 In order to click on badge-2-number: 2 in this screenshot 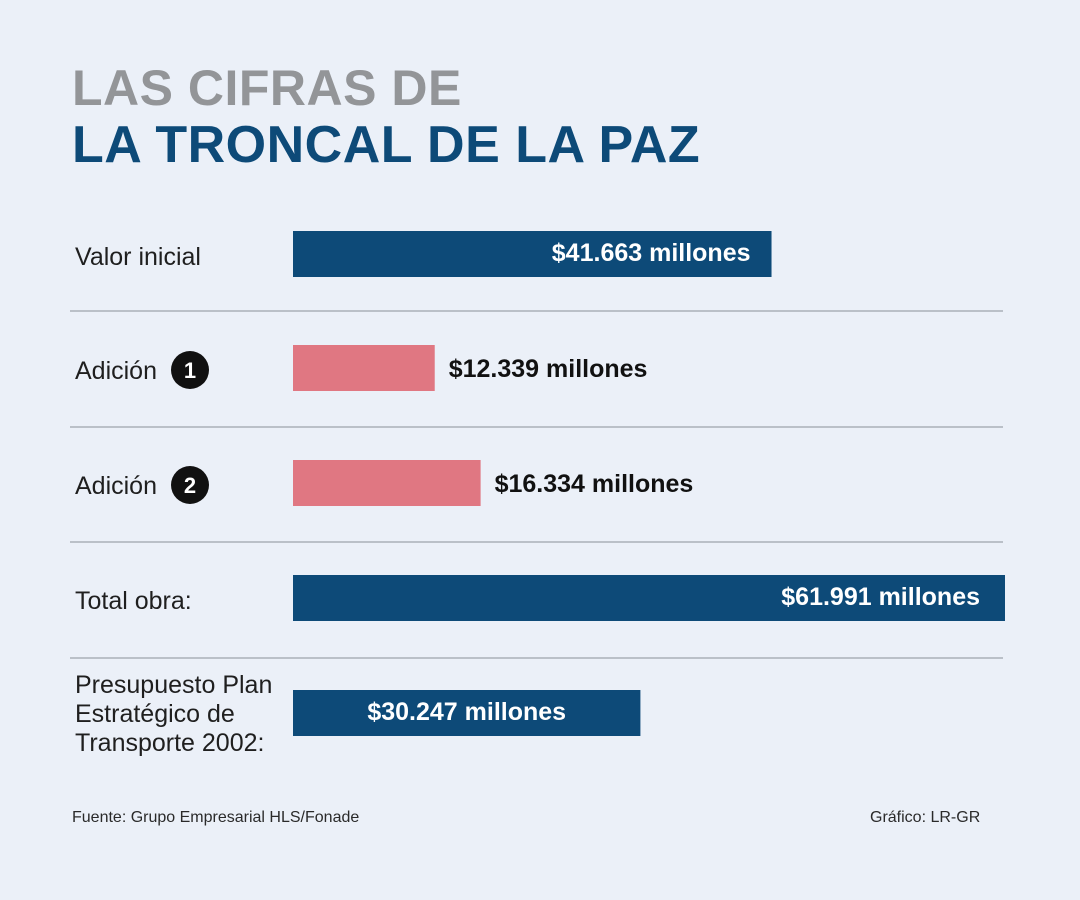, I will do `click(190, 485)`.